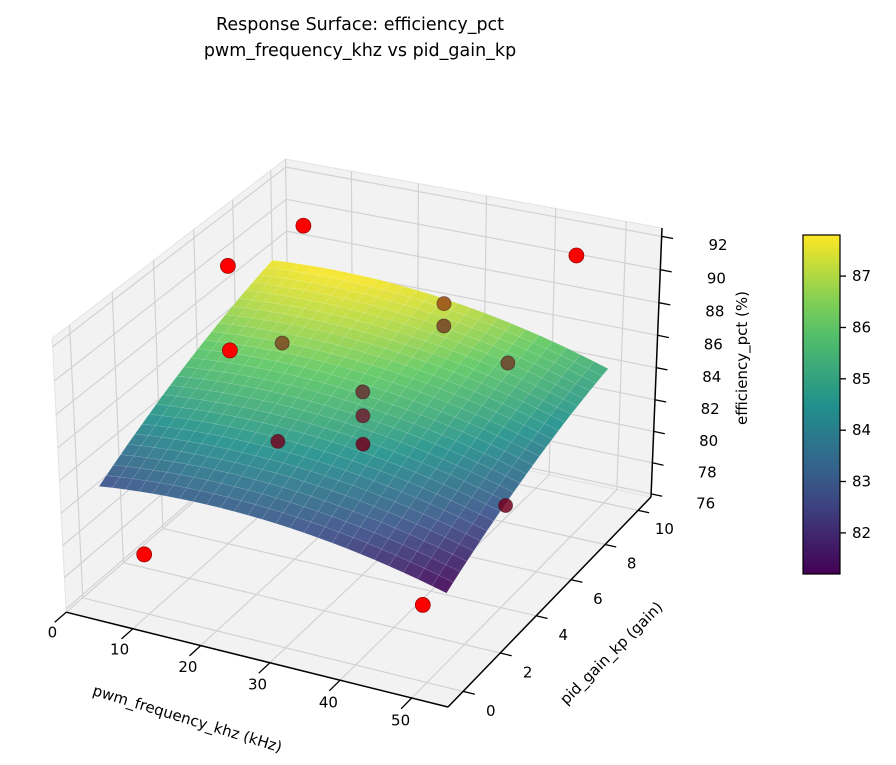  What do you see at coordinates (598, 599) in the screenshot?
I see `svg-text: 6` at bounding box center [598, 599].